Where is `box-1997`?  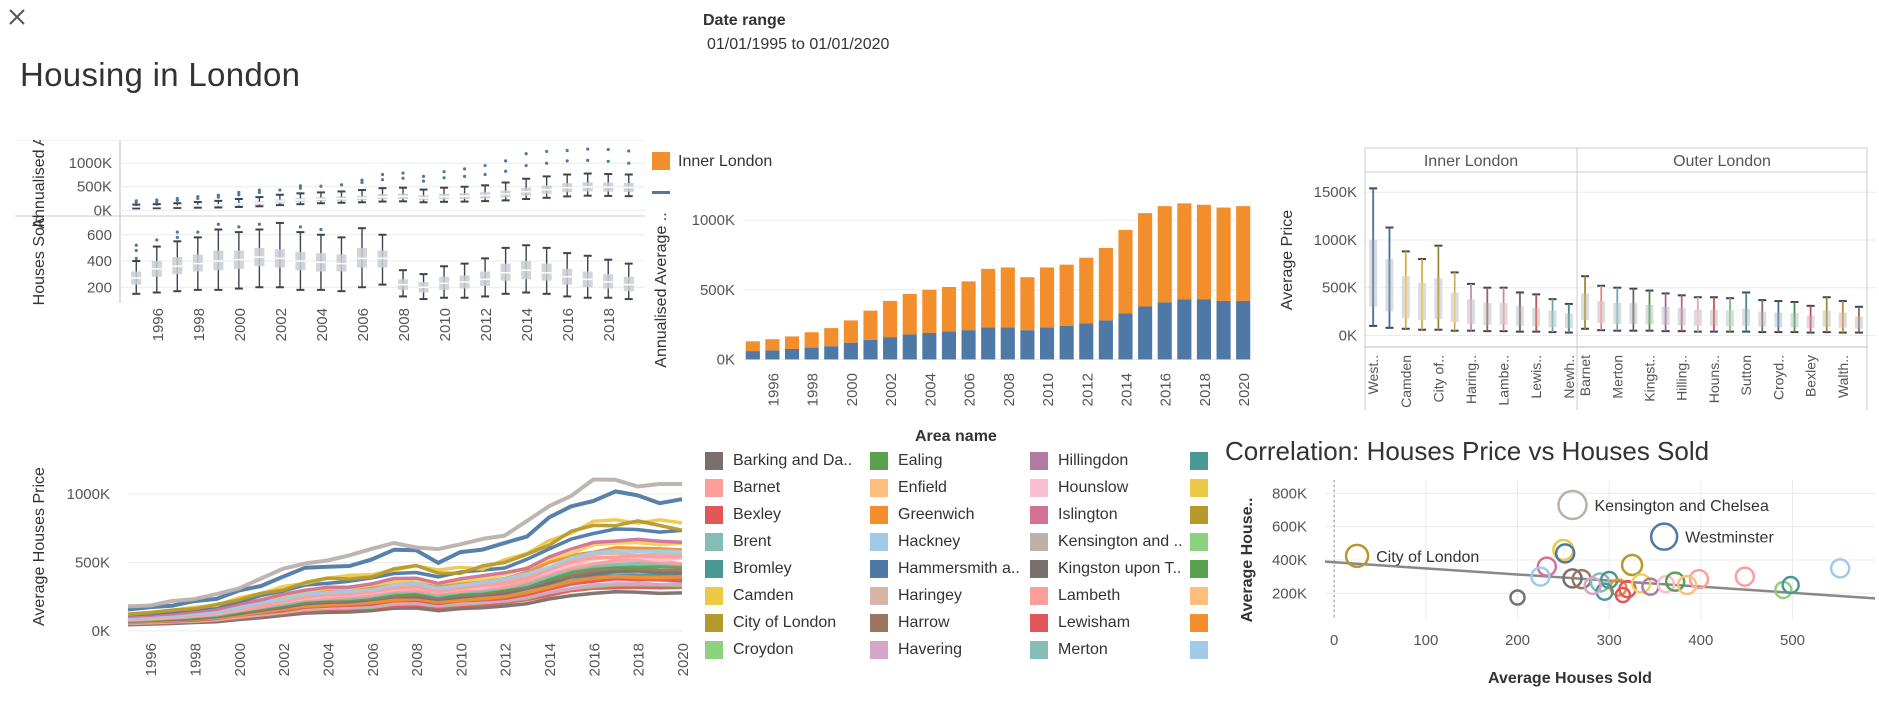 box-1997 is located at coordinates (177, 202).